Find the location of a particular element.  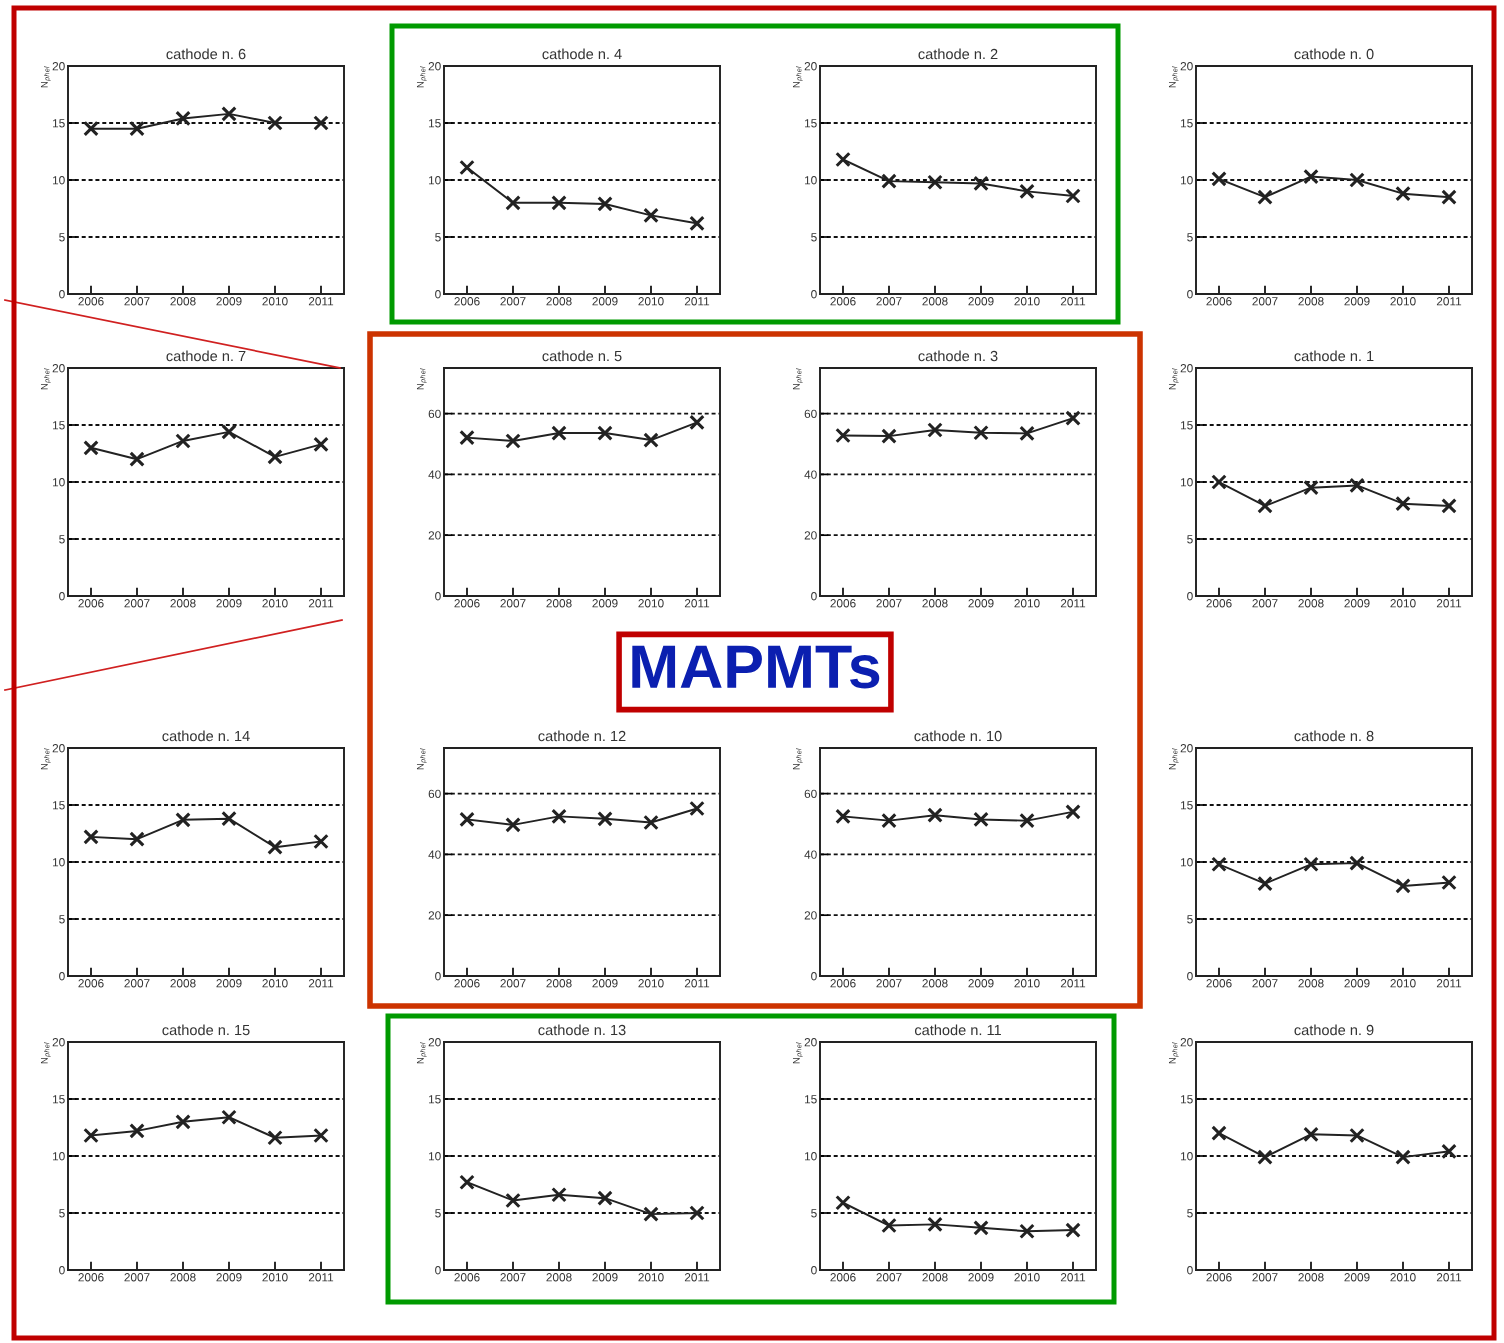

text: MAPMTs is located at coordinates (756, 667).